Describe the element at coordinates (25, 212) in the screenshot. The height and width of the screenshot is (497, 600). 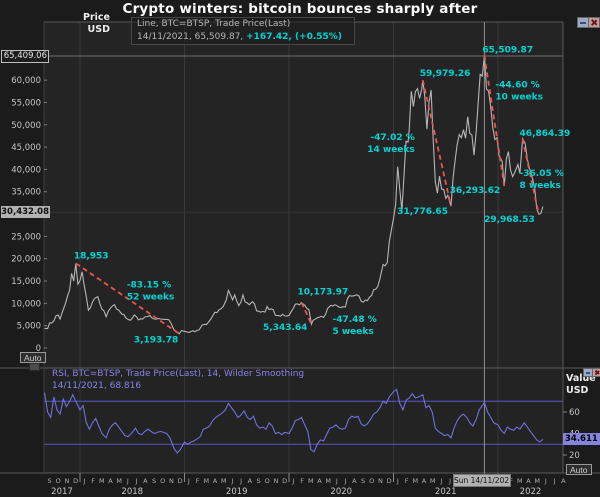
I see `crosshair-price-axis-chip: 30,432.08` at that location.